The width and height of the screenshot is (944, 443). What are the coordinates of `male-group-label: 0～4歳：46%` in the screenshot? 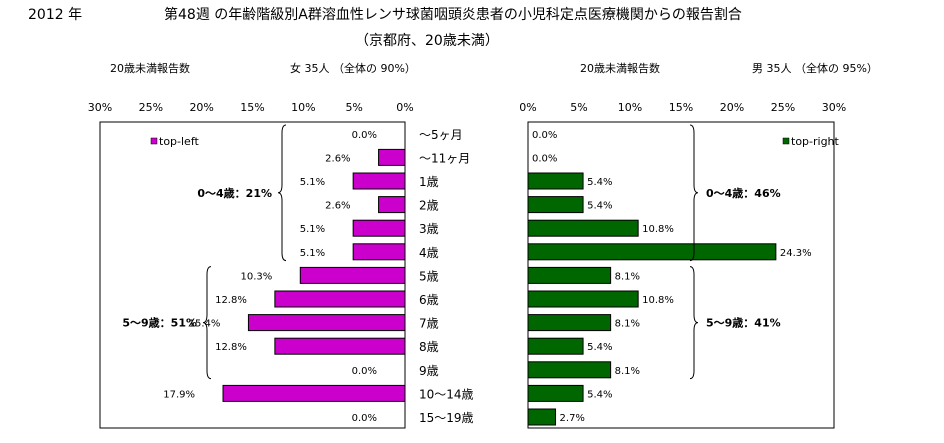 It's located at (743, 193).